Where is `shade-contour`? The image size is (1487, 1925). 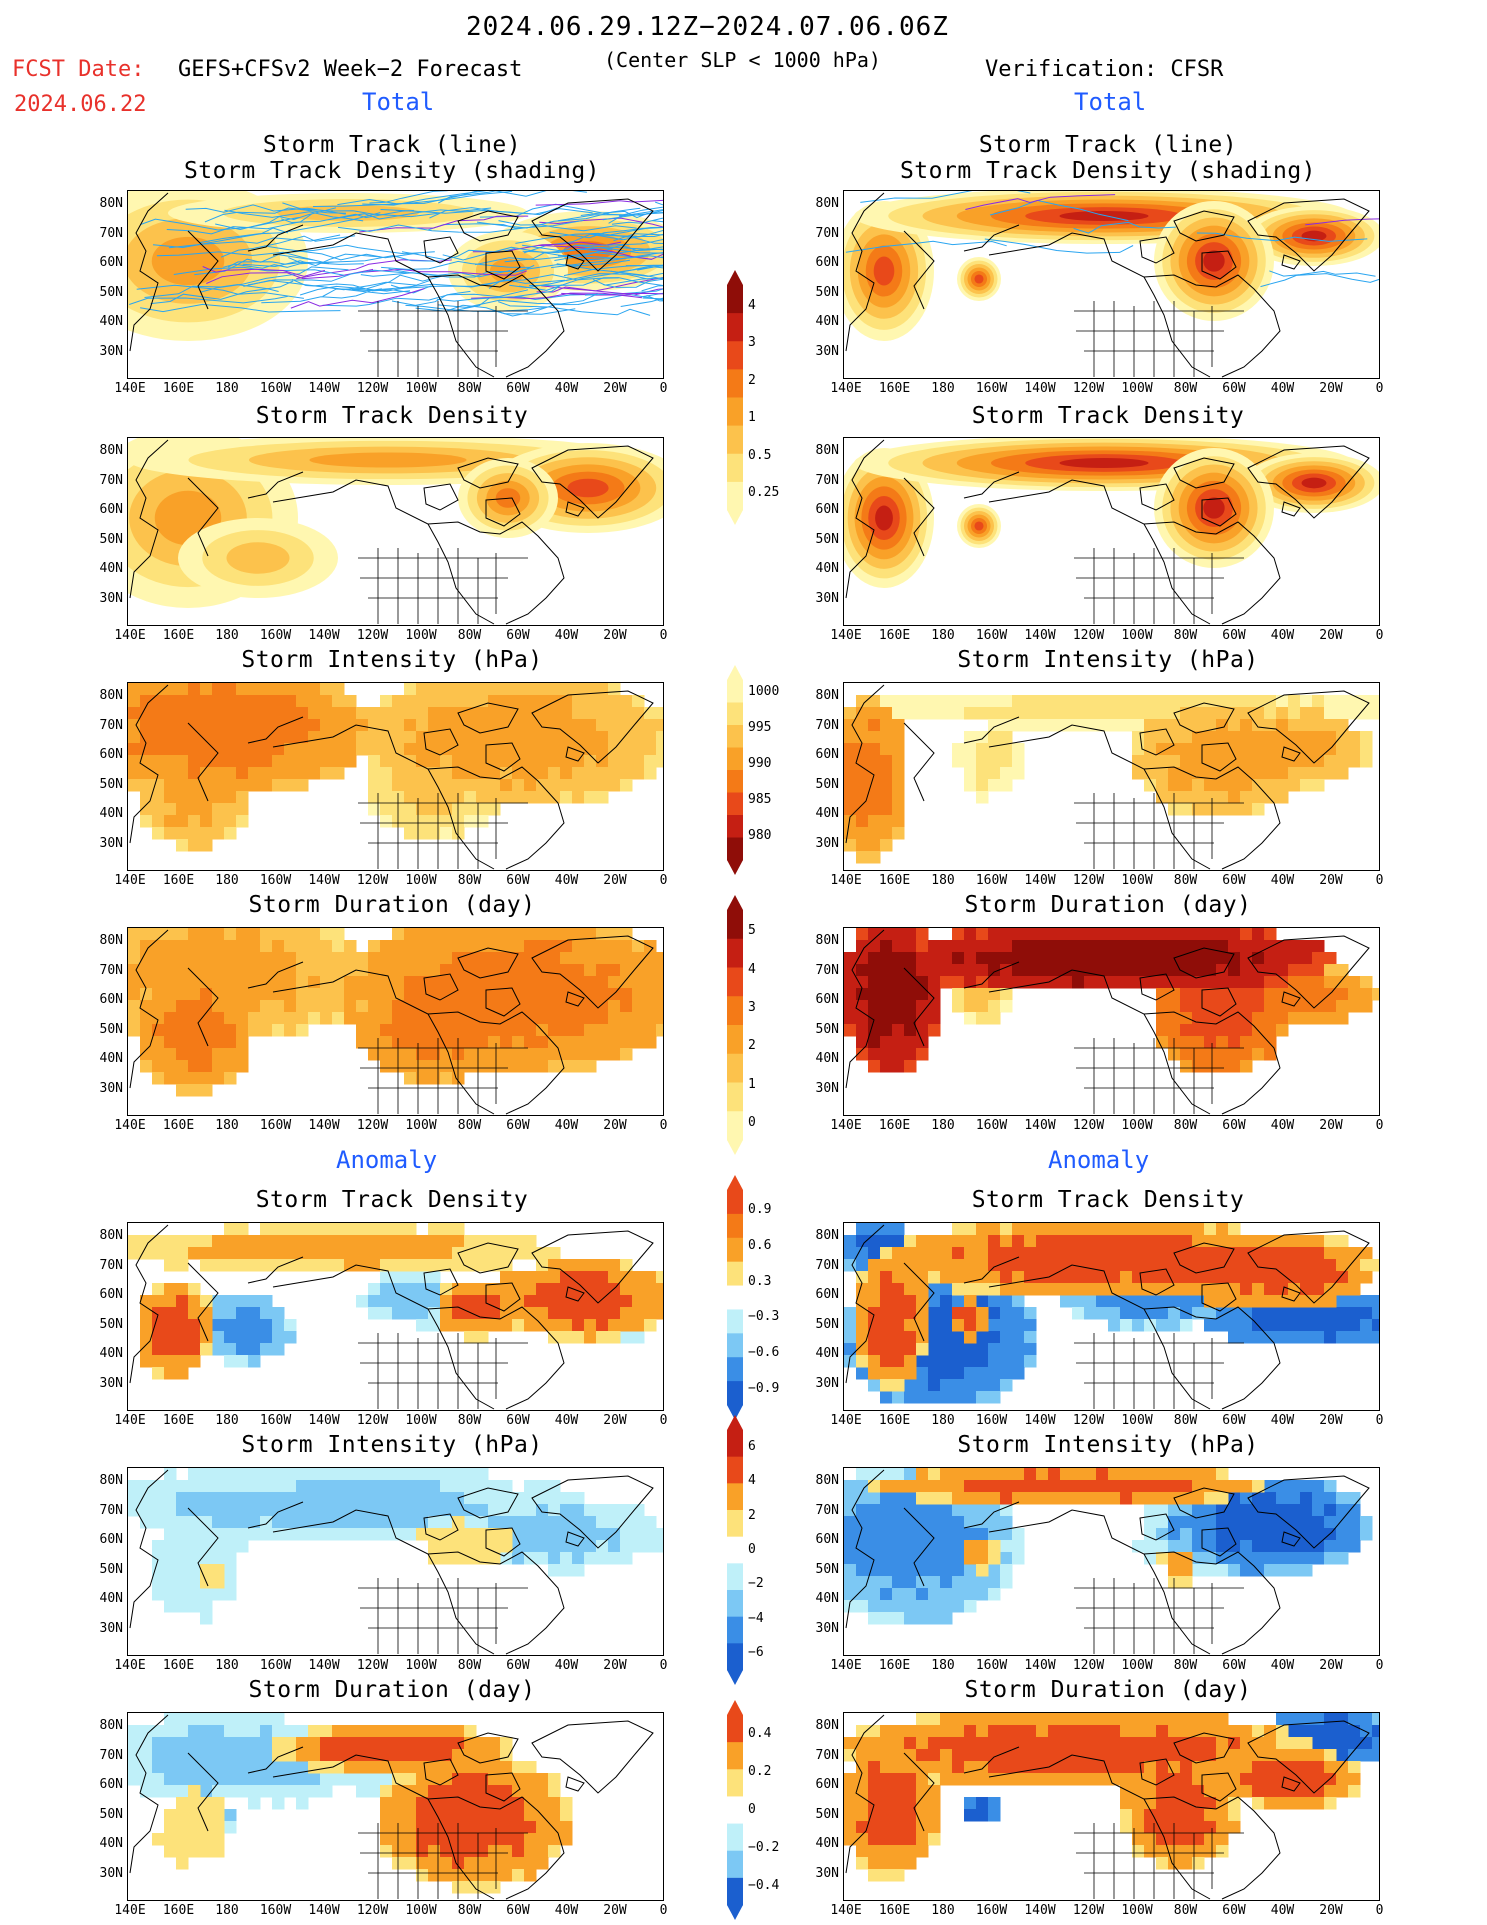 shade-contour is located at coordinates (884, 271).